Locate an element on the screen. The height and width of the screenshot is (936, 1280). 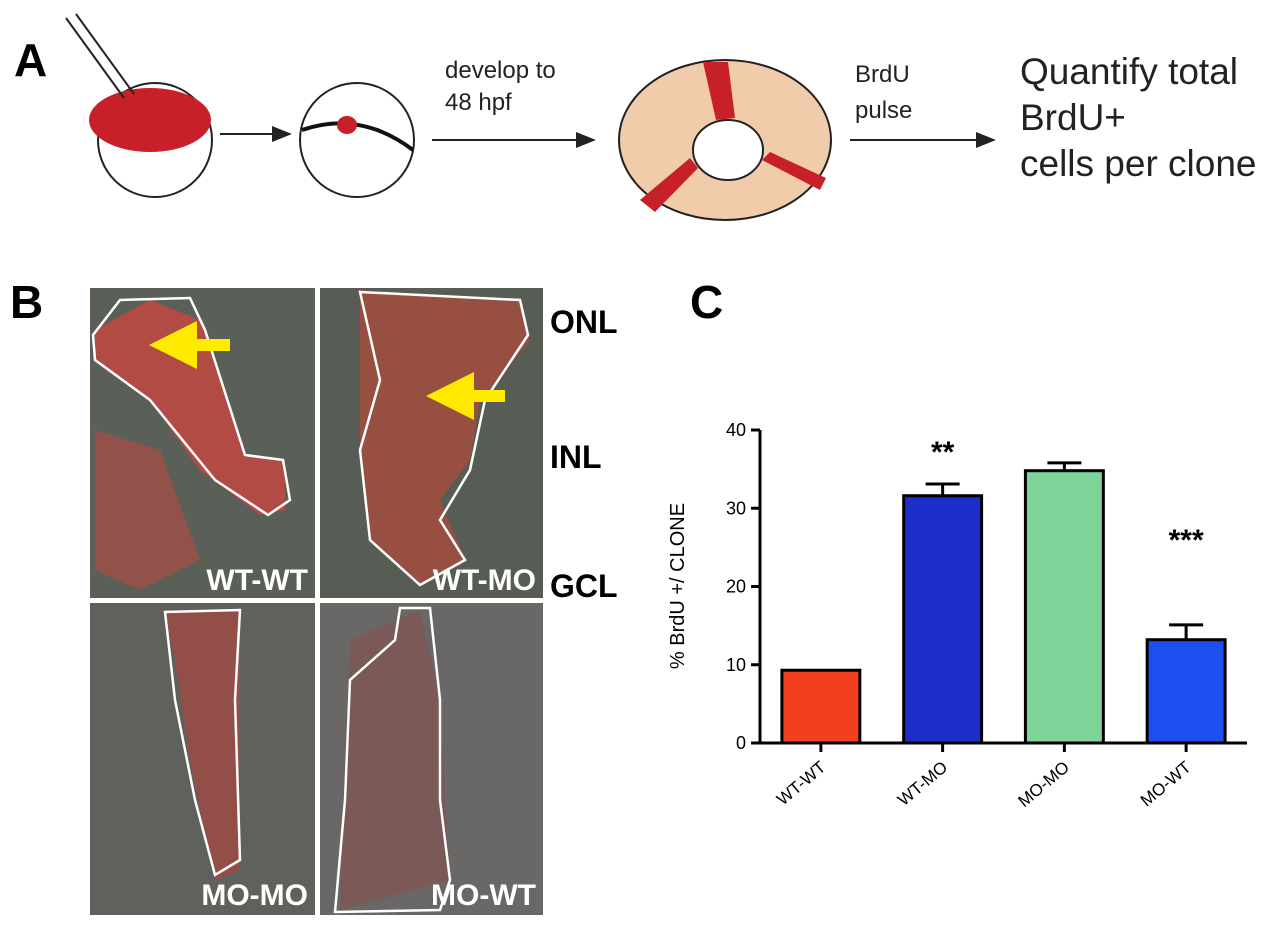
panel-label: A is located at coordinates (30, 60).